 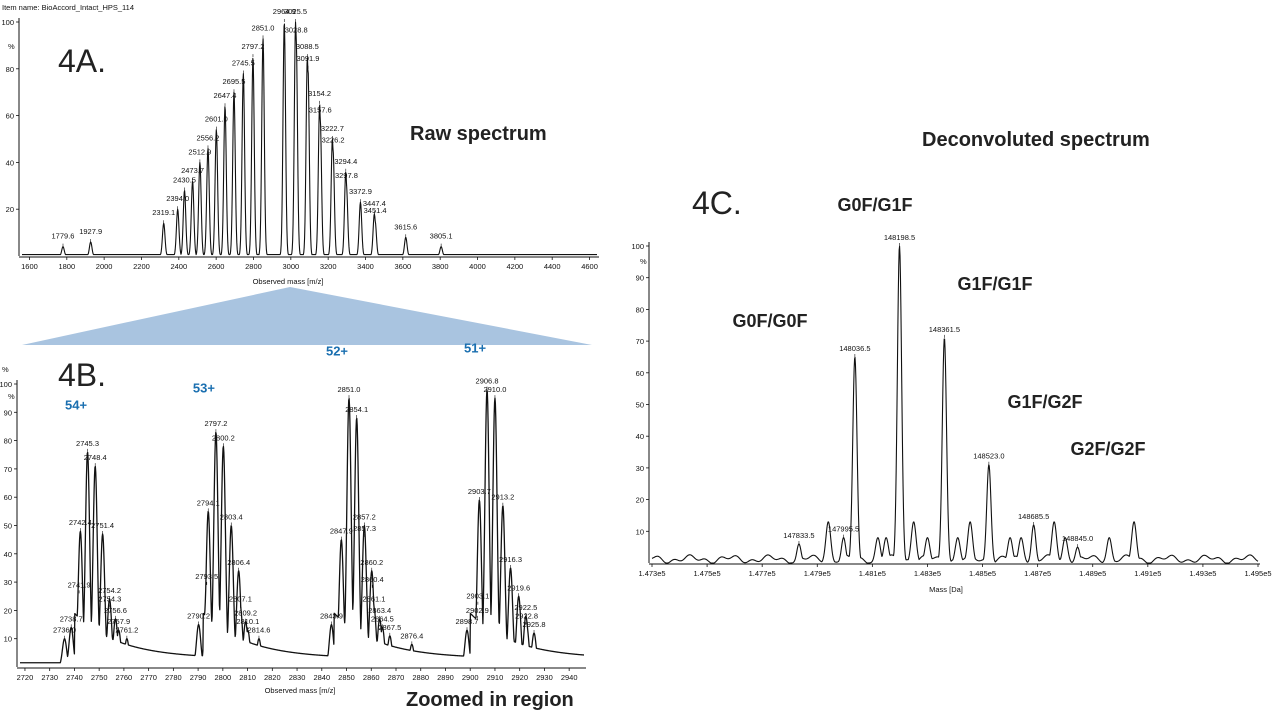 What do you see at coordinates (341, 531) in the screenshot?
I see `peak-label-4B: 2847.9` at bounding box center [341, 531].